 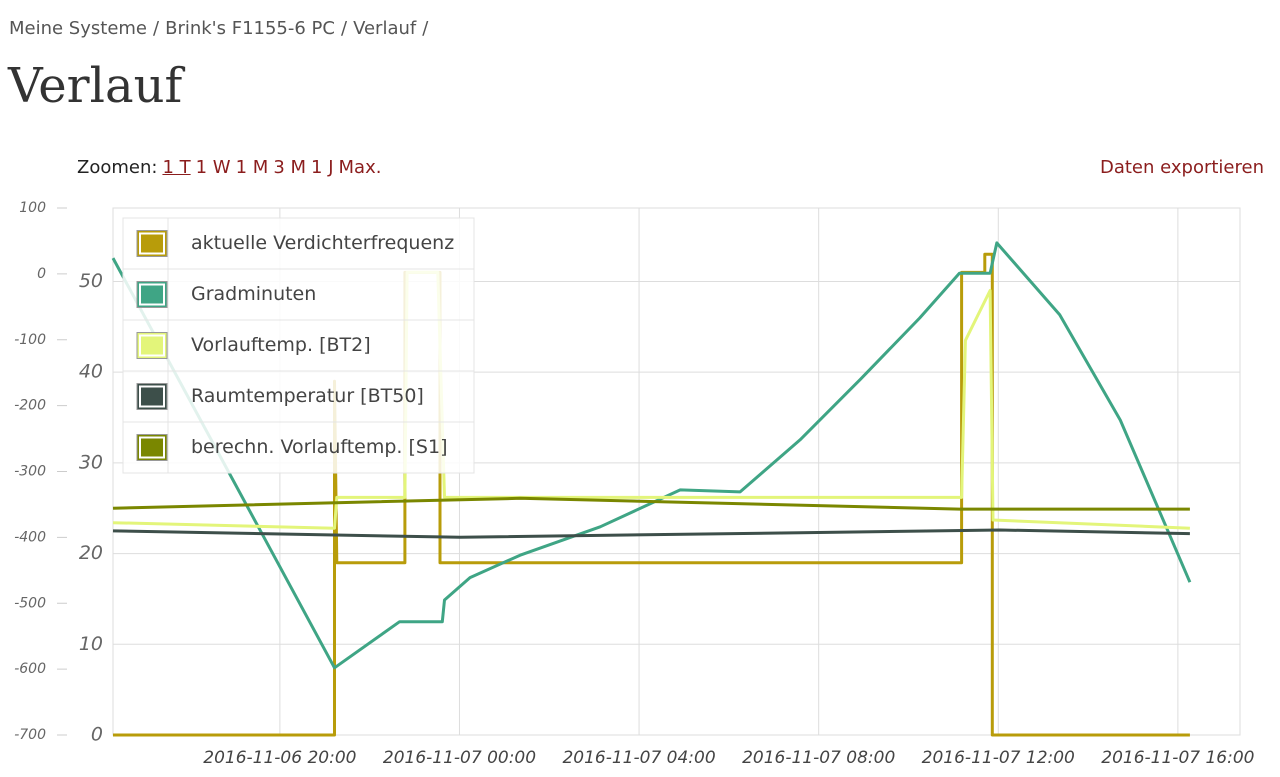 What do you see at coordinates (279, 758) in the screenshot?
I see `x-tick-label: 2016-11-06 20:00` at bounding box center [279, 758].